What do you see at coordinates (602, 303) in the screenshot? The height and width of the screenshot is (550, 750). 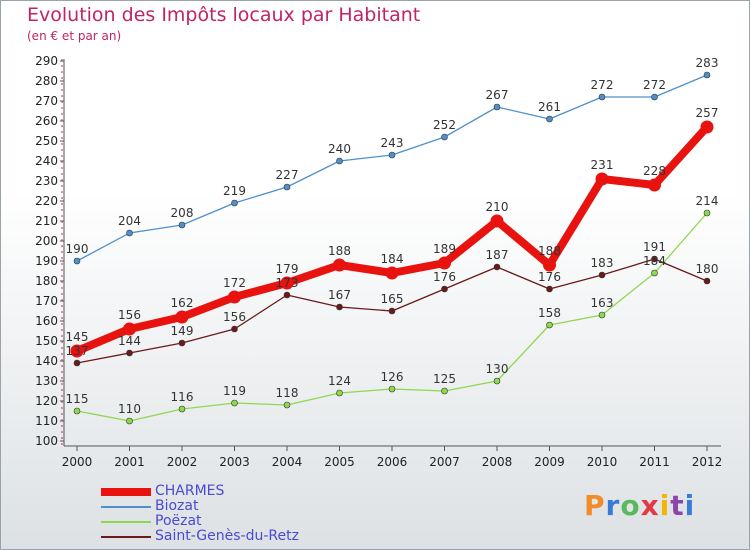 I see `data-label-poezat: 163` at bounding box center [602, 303].